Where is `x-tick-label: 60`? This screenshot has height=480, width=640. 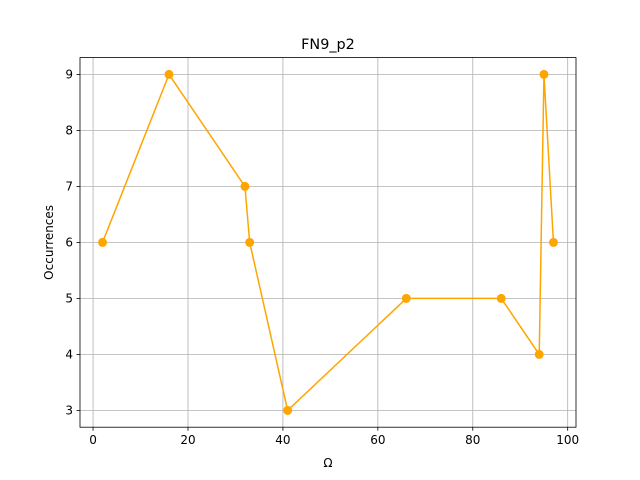 x-tick-label: 60 is located at coordinates (377, 440).